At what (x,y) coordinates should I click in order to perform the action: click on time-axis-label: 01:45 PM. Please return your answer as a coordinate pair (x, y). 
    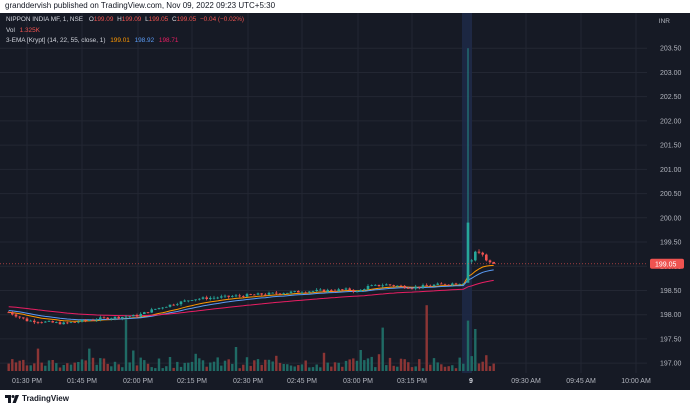
    Looking at the image, I should click on (82, 381).